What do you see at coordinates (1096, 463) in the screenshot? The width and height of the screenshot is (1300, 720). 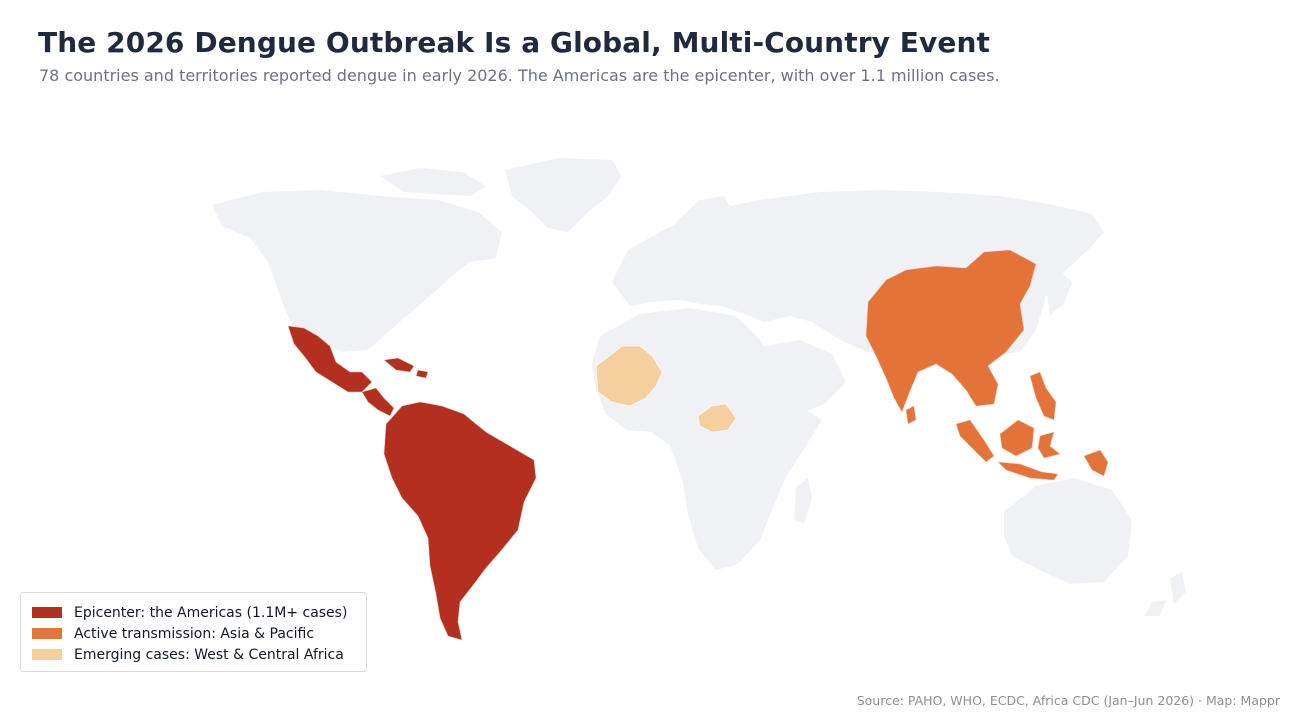 I see `region-new-guinea-west` at bounding box center [1096, 463].